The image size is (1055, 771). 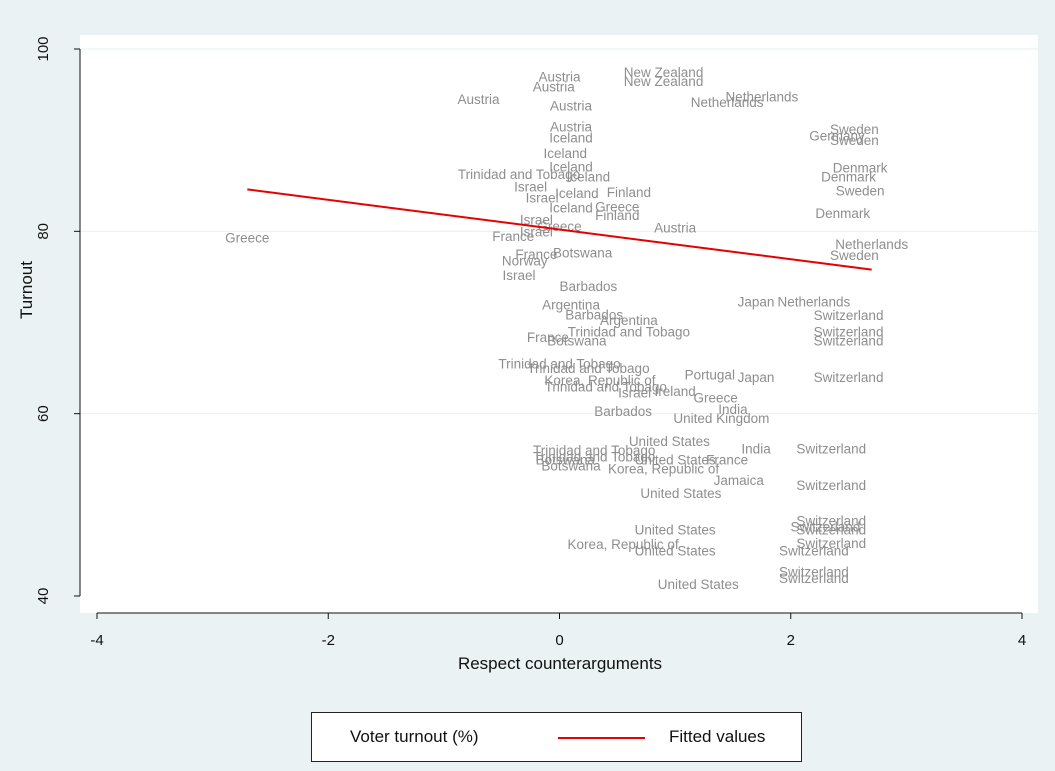 I want to click on data-point-label: Korea, Republic of, so click(x=663, y=468).